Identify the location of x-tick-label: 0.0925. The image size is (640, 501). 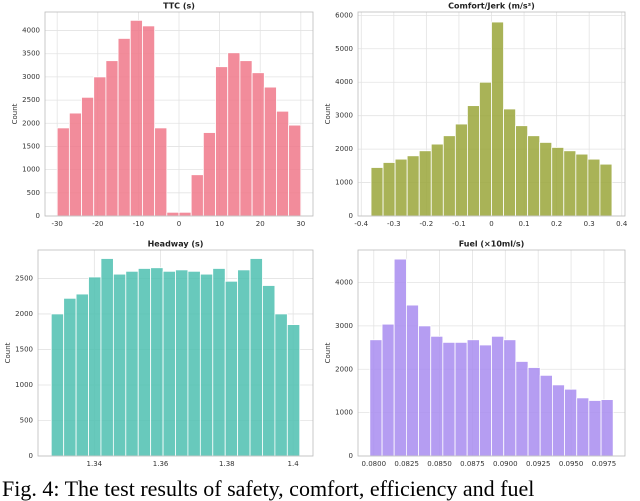
(538, 464).